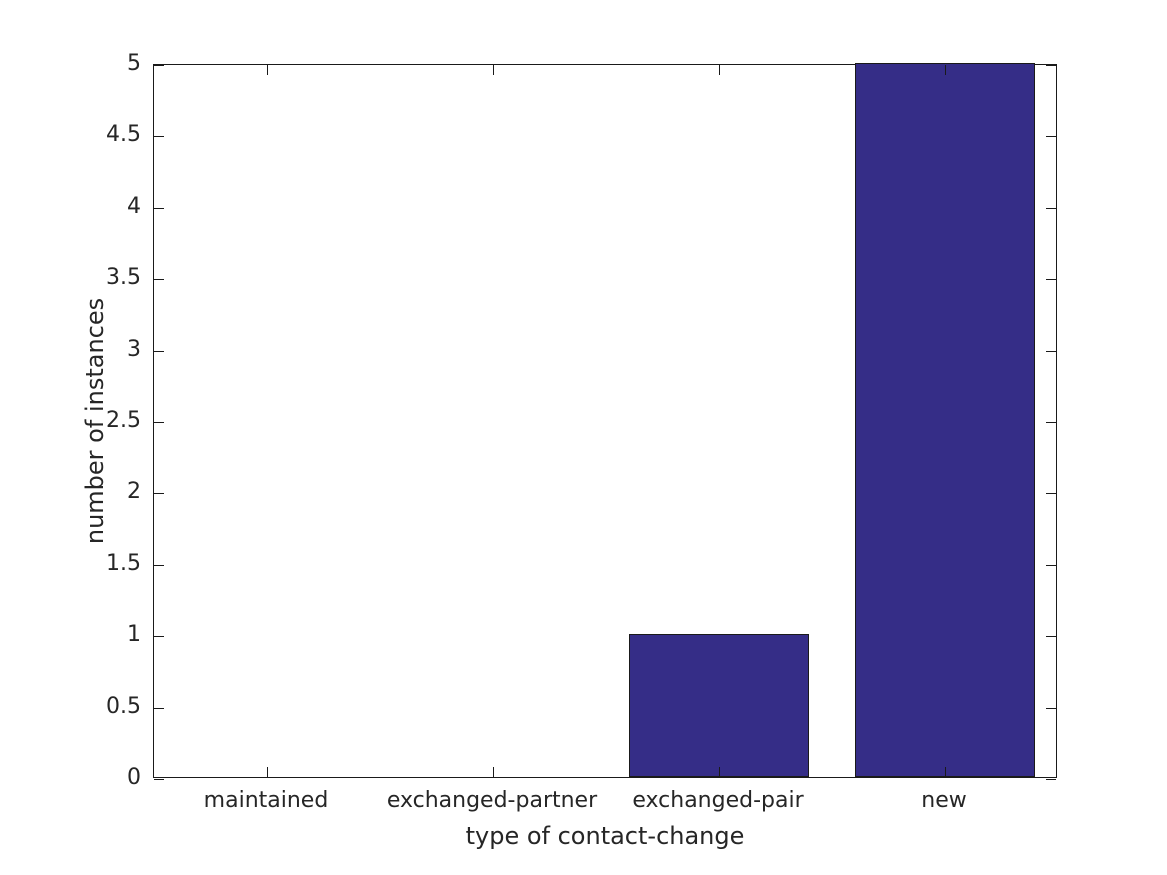  What do you see at coordinates (134, 63) in the screenshot?
I see `y-tick-label: 5` at bounding box center [134, 63].